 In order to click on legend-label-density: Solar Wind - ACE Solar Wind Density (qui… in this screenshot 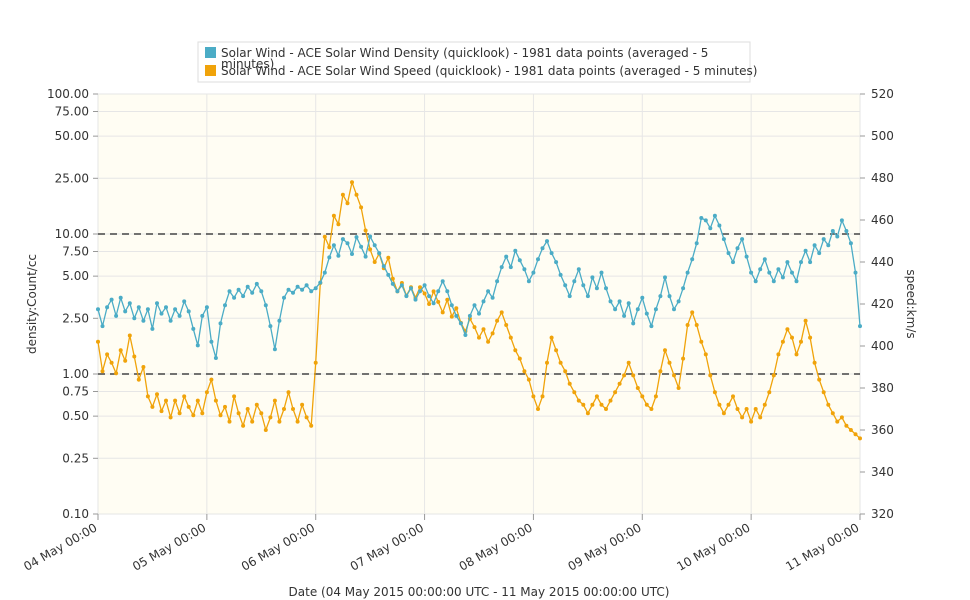, I will do `click(464, 58)`.